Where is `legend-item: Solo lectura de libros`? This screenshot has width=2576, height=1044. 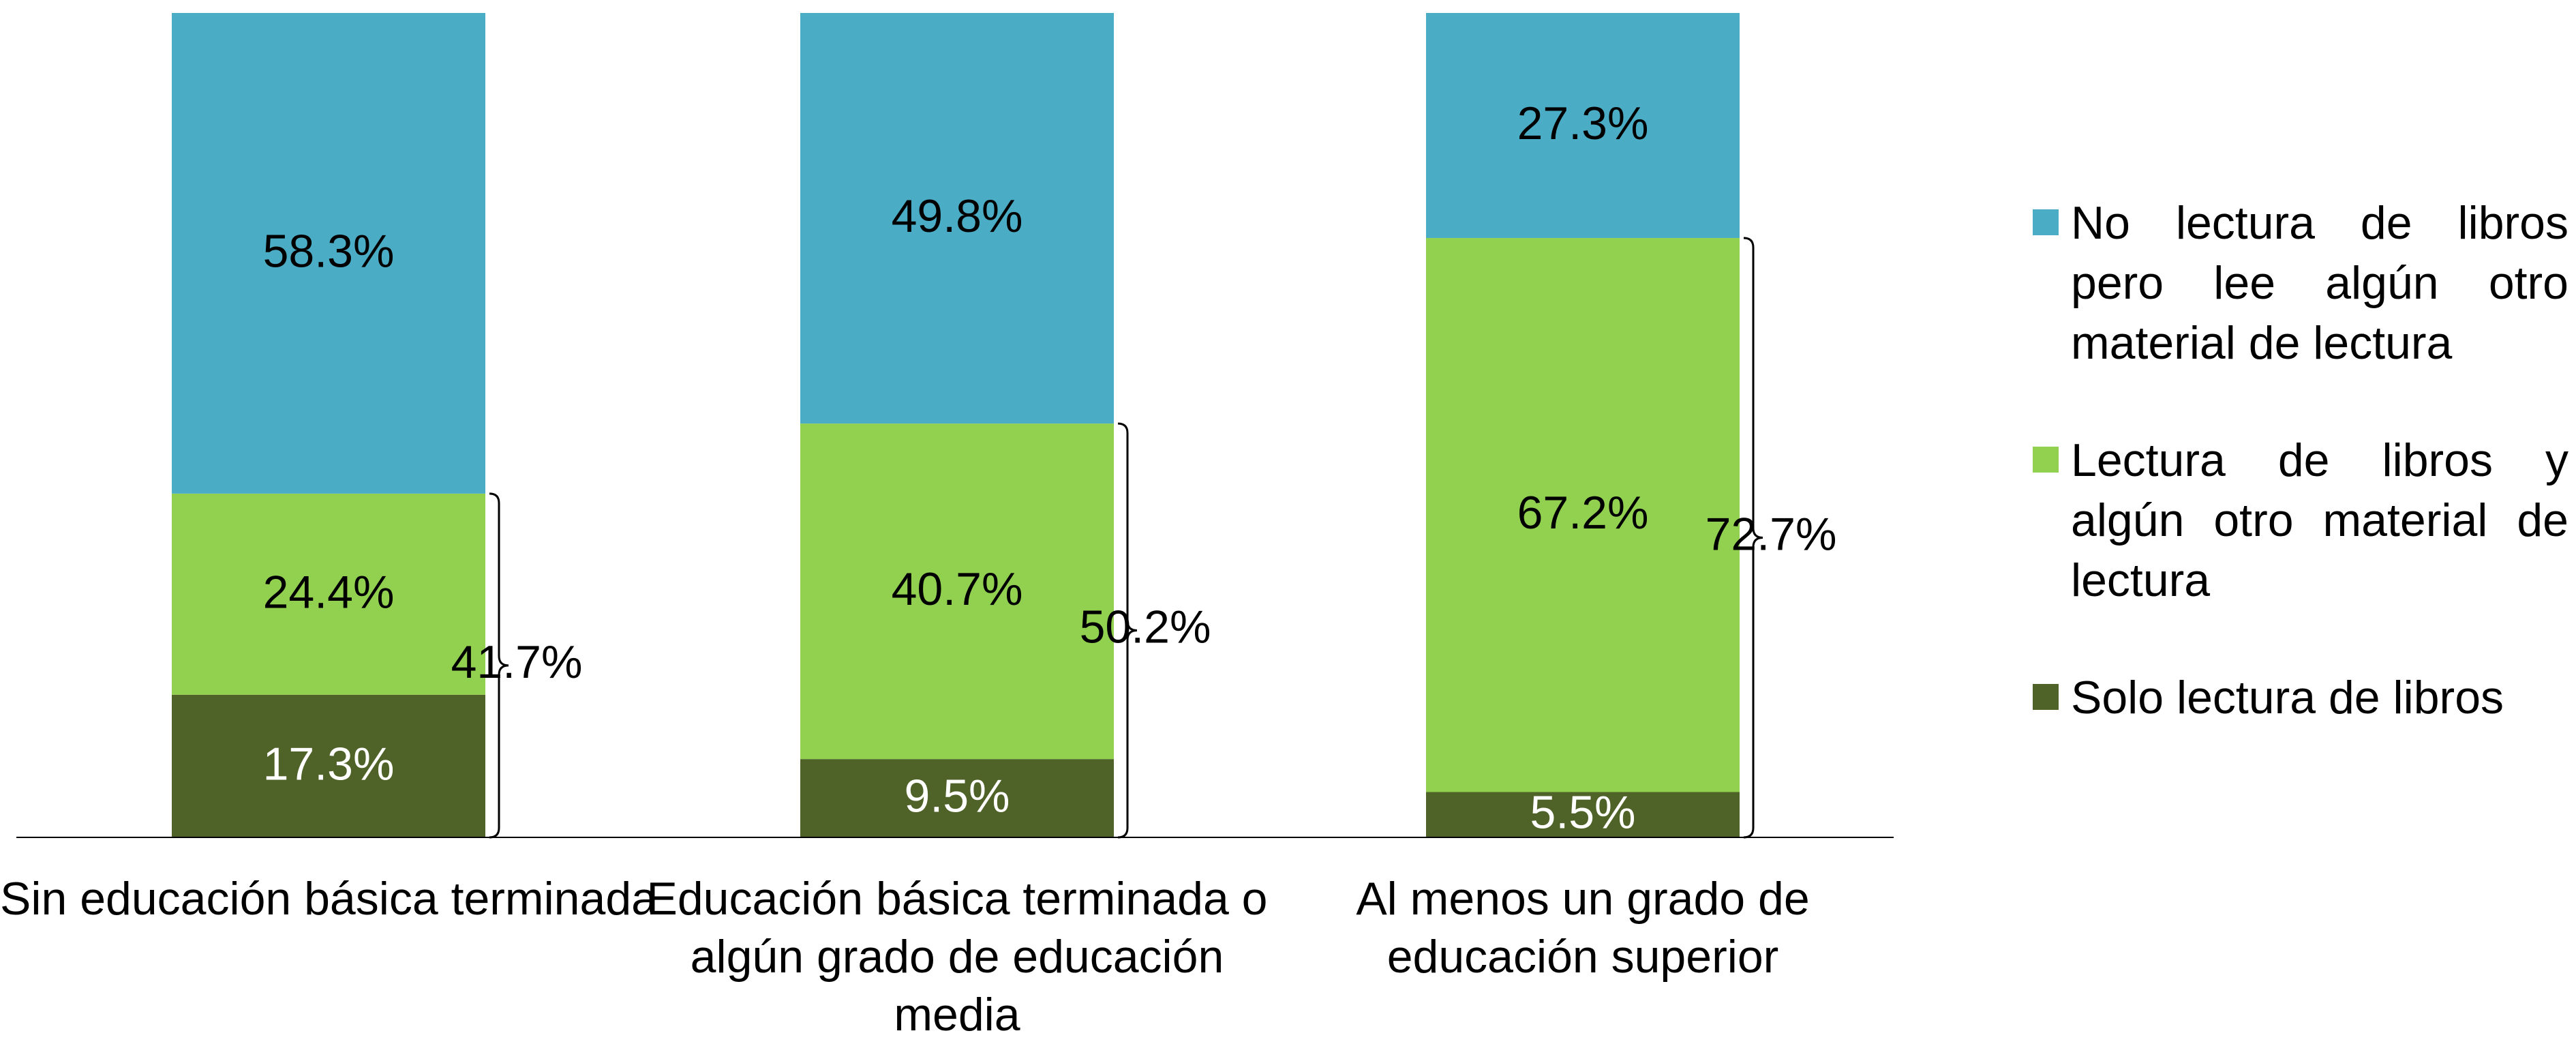 legend-item: Solo lectura de libros is located at coordinates (2302, 698).